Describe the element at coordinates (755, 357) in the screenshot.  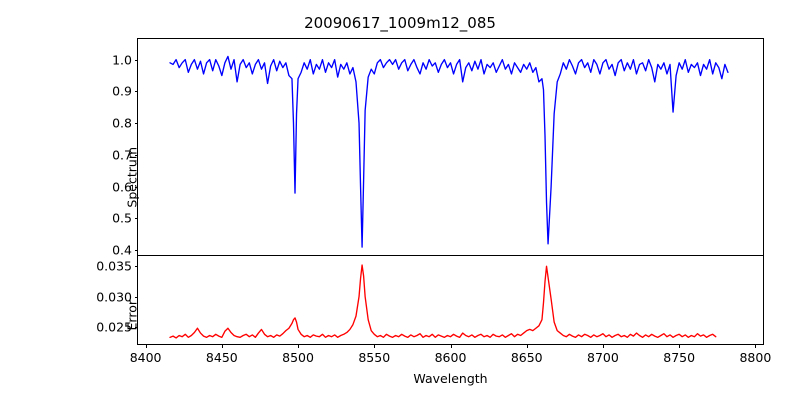
I see `x-tick-label: 8800` at that location.